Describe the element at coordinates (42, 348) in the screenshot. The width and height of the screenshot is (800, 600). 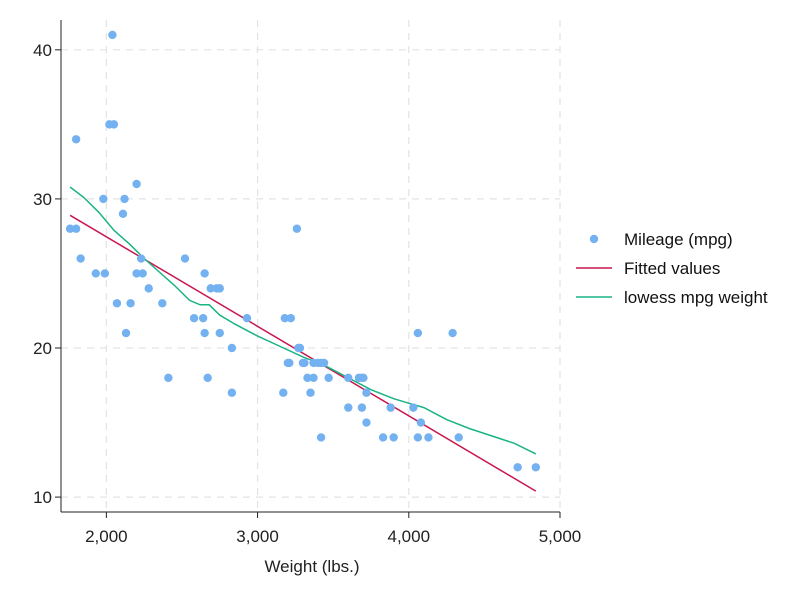
I see `y-tick-label: 20` at that location.